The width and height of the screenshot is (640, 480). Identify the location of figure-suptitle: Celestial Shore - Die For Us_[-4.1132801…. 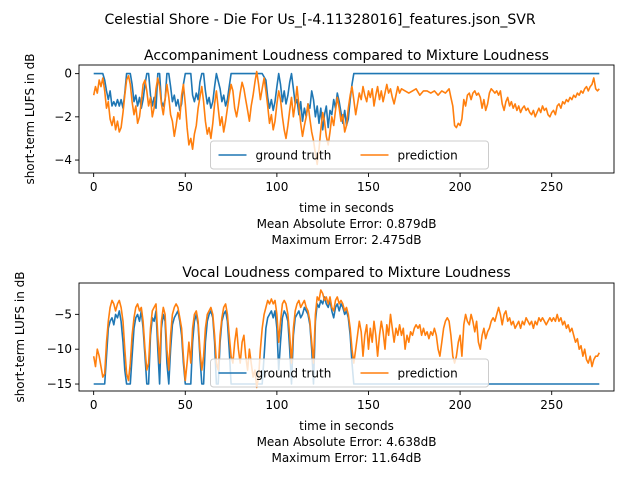
(319, 20).